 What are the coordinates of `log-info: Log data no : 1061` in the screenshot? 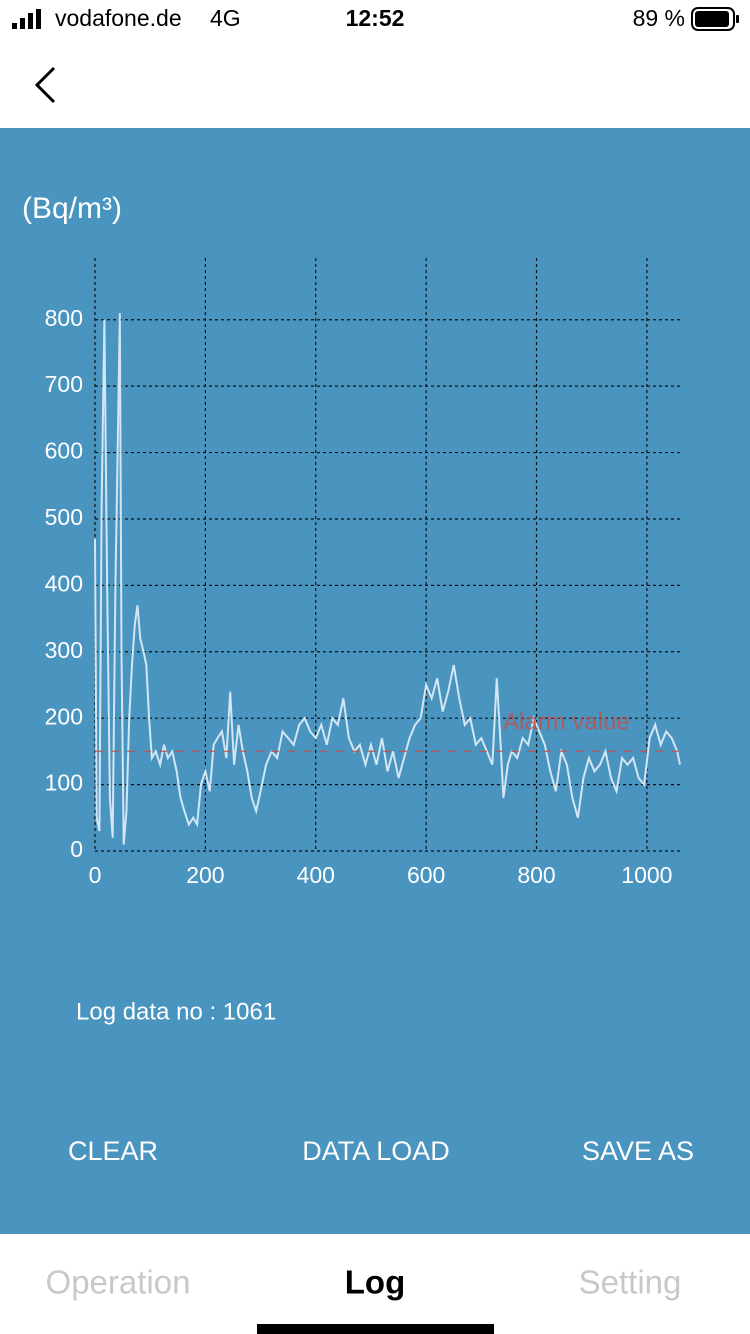 It's located at (176, 1011).